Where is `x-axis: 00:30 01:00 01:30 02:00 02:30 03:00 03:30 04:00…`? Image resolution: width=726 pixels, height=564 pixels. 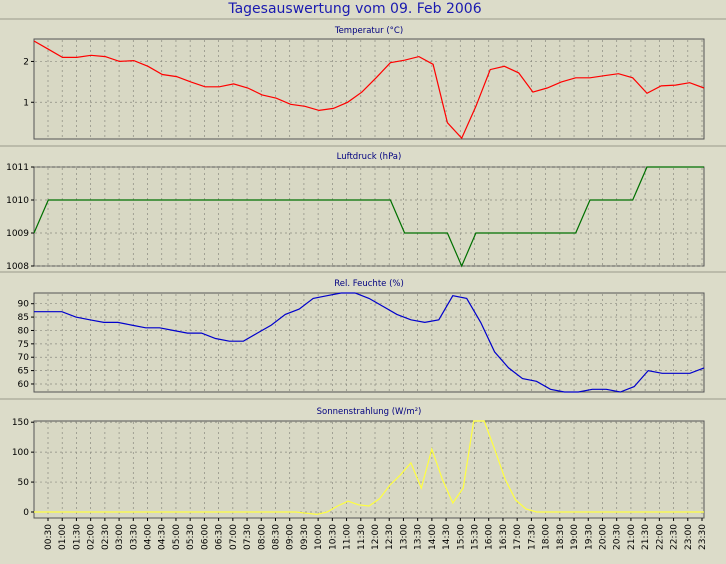 x-axis: 00:30 01:00 01:30 02:00 02:30 03:00 03:30 04:00… is located at coordinates (376, 534).